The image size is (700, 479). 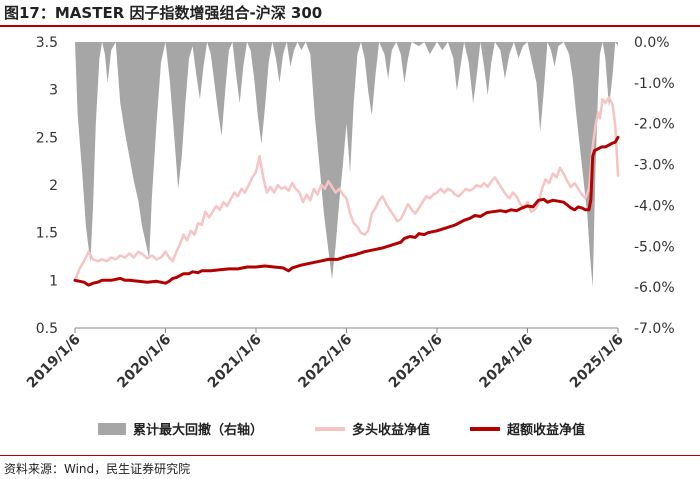 I want to click on x-axis-tick-label: 2025/1/6, so click(x=597, y=362).